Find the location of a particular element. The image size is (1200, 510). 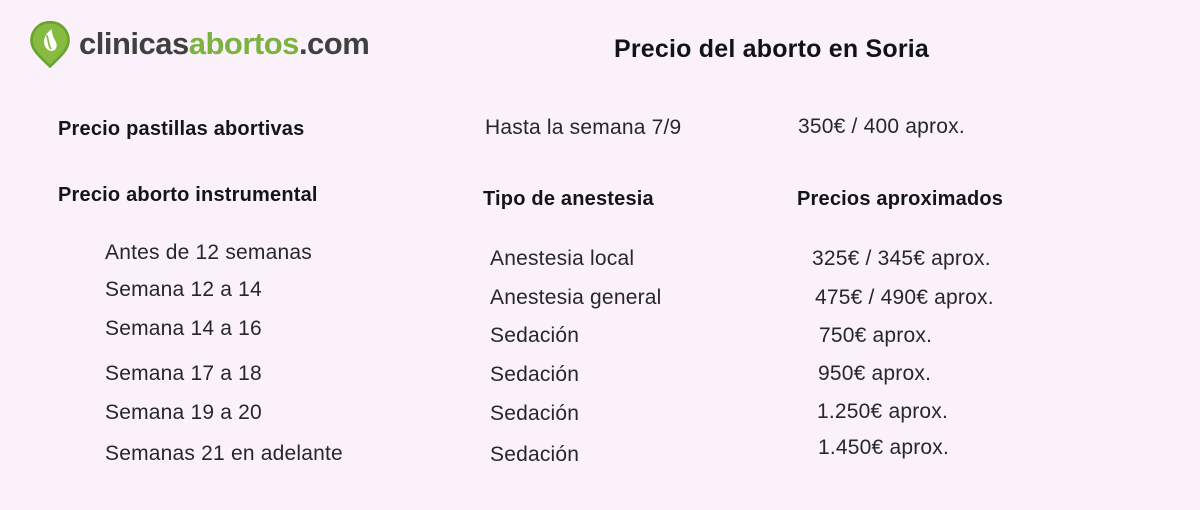

week-label: Semana 17 a 18 is located at coordinates (183, 373).